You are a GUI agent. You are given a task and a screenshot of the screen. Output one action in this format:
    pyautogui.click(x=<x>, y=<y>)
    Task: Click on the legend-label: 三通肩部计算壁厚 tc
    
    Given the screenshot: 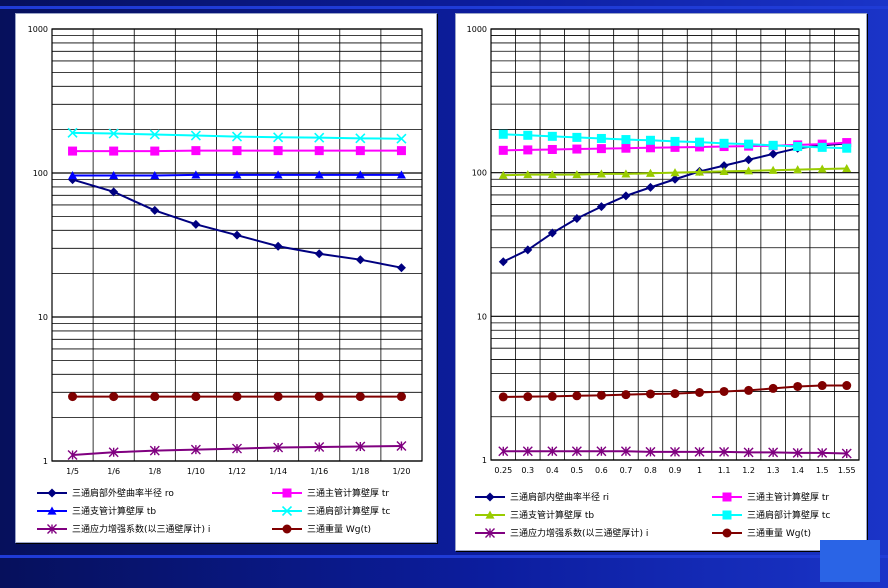 What is the action you would take?
    pyautogui.click(x=789, y=516)
    